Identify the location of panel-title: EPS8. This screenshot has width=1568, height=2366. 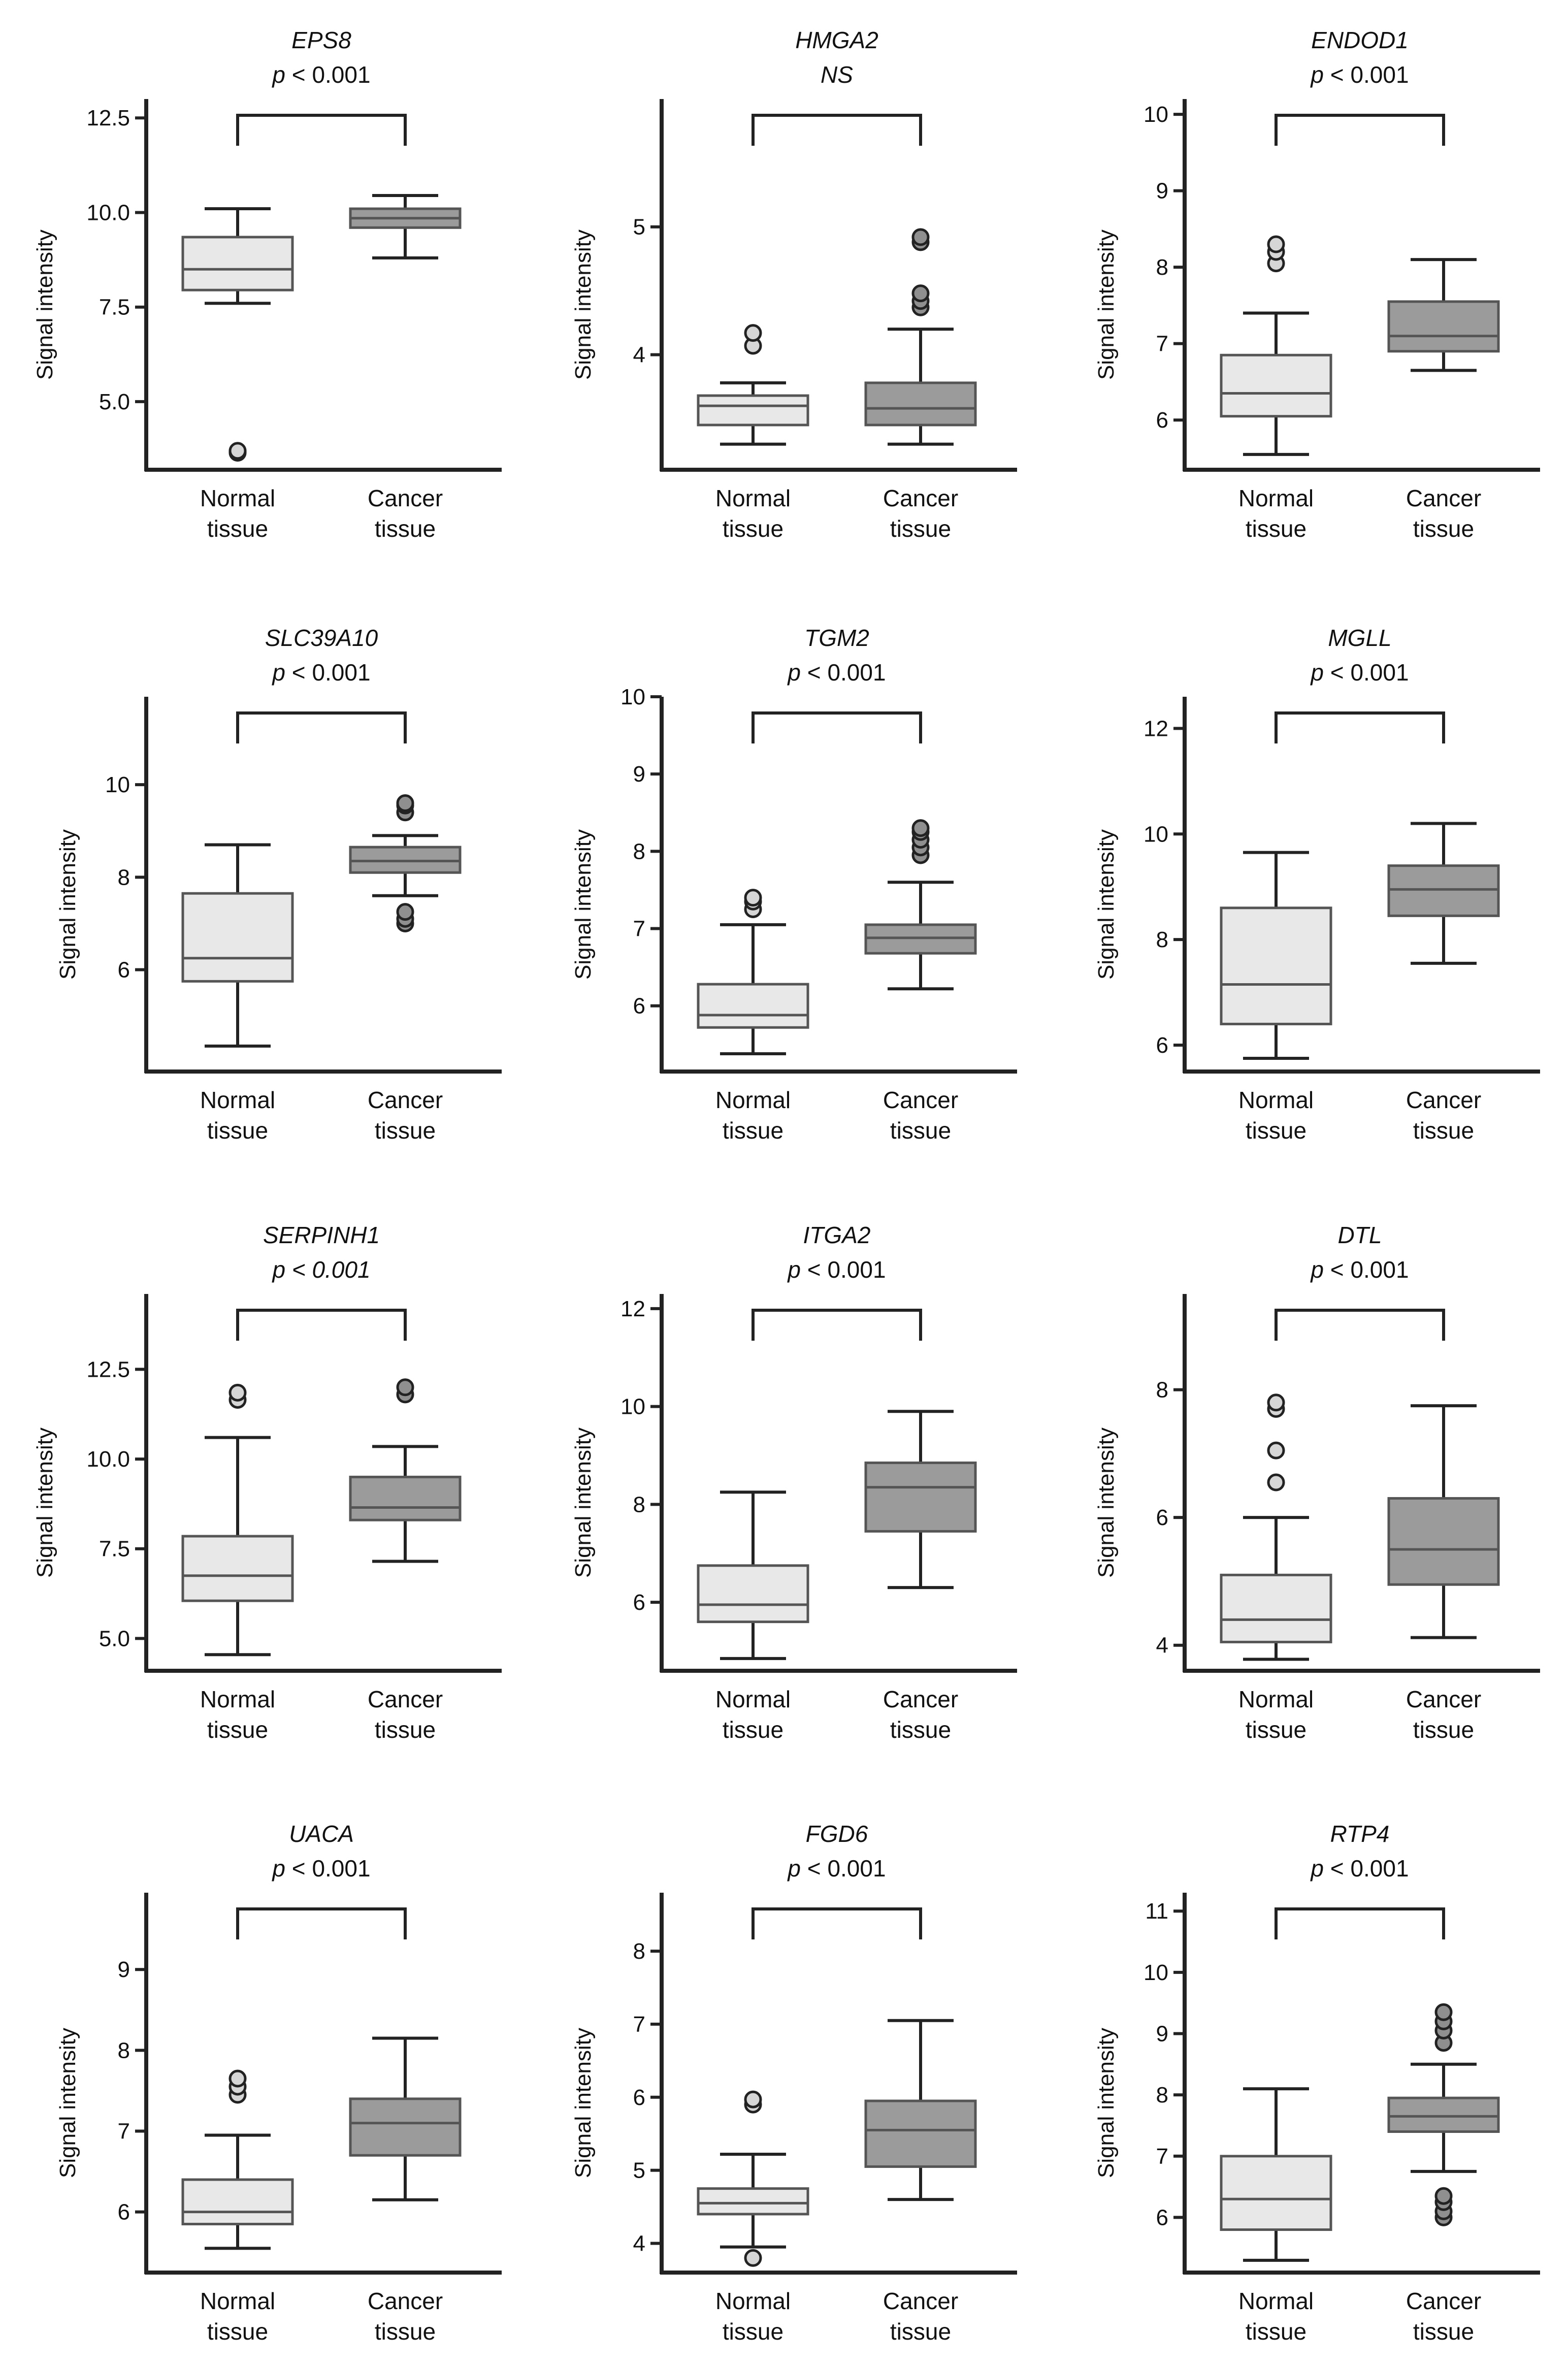
(321, 40).